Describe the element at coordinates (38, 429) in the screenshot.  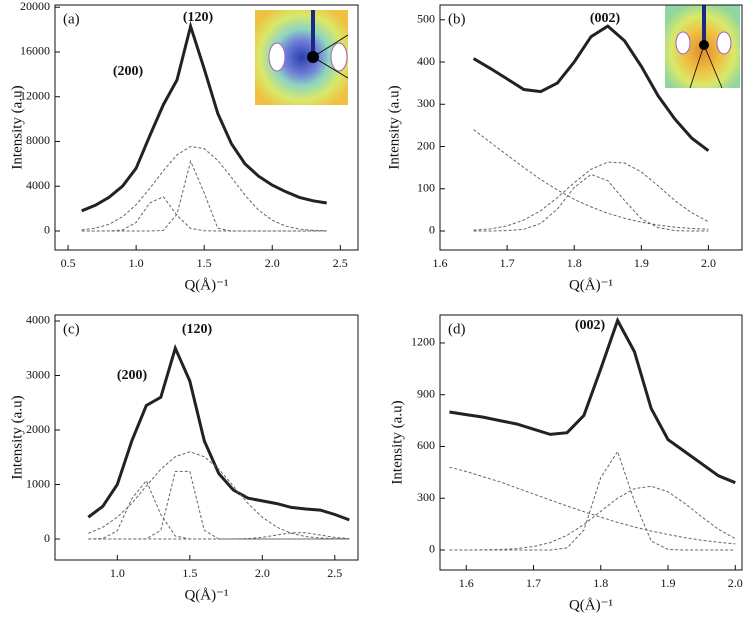
I see `y-tick-label: 2000` at that location.